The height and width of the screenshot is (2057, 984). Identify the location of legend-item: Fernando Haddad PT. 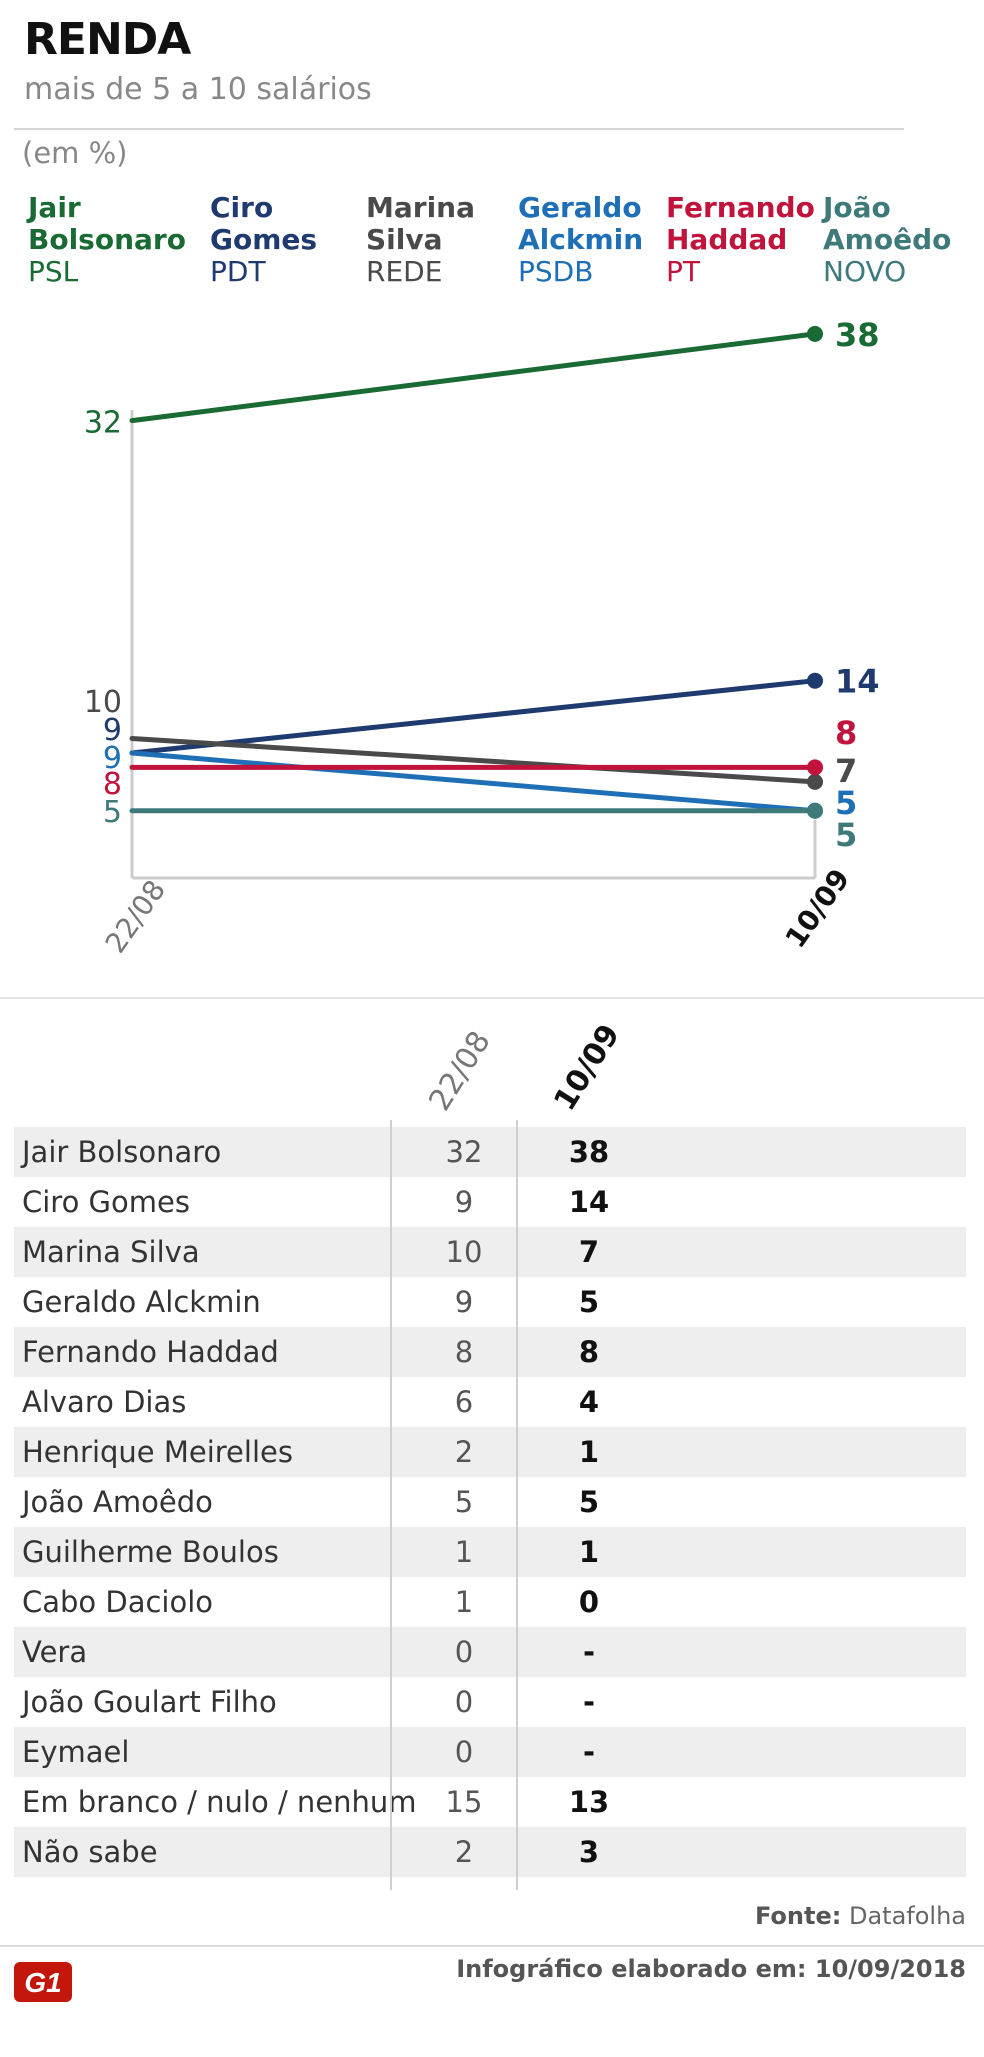
(740, 240).